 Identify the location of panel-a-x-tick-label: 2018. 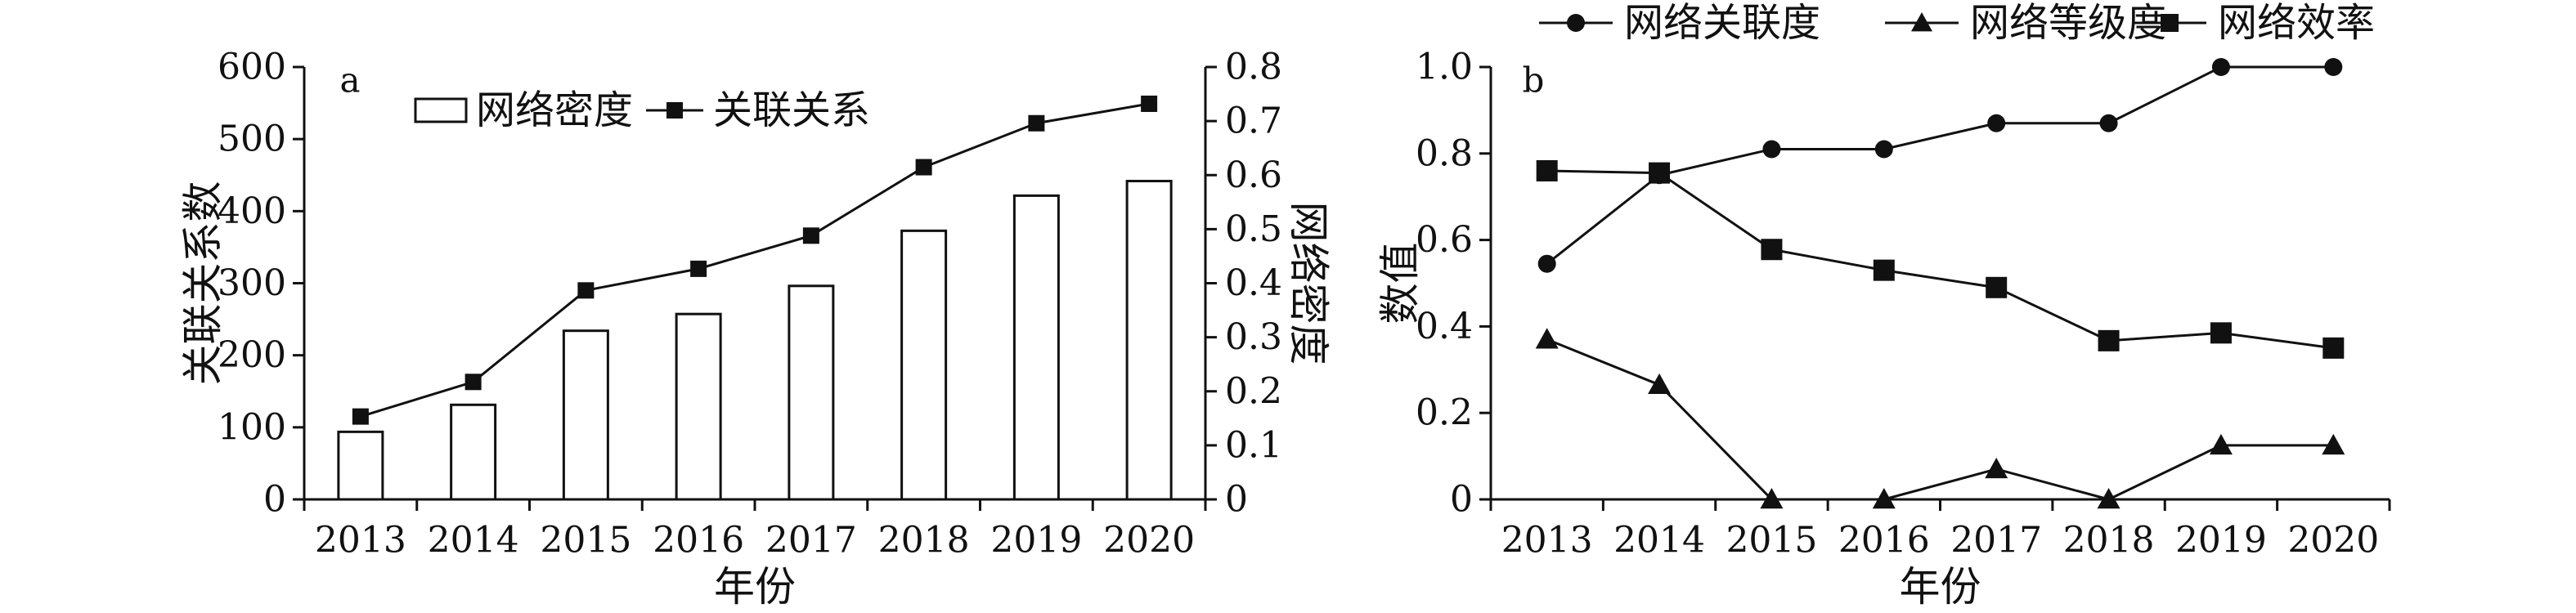
(924, 541).